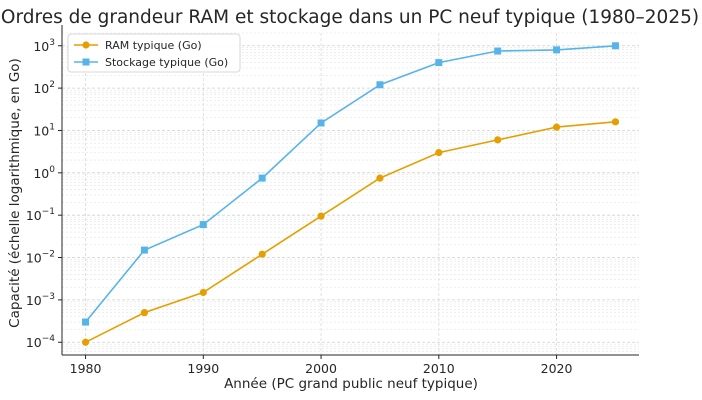 The width and height of the screenshot is (702, 400). Describe the element at coordinates (85, 342) in the screenshot. I see `data-point-1-1980` at that location.